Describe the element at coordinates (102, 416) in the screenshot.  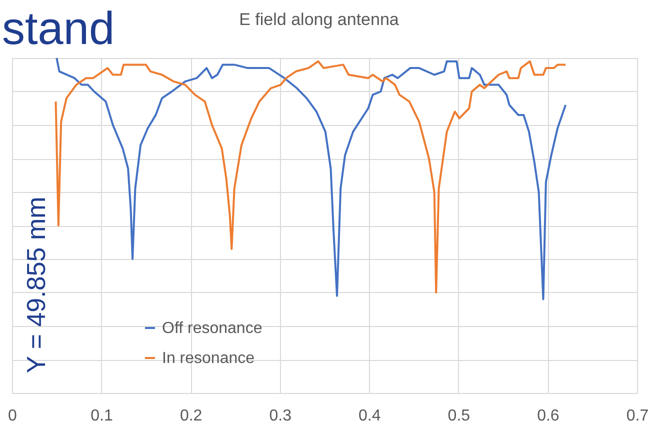
I see `x-tick-label: 0.1` at that location.